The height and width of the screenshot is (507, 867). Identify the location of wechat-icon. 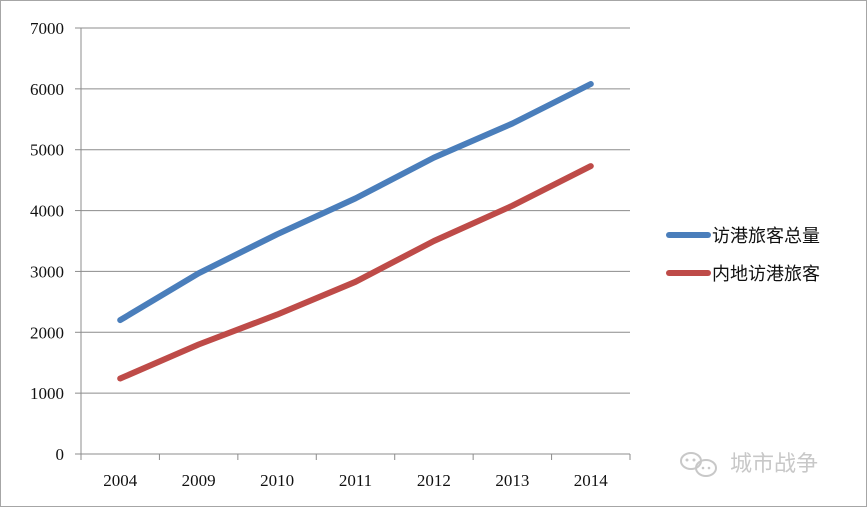
(698, 464).